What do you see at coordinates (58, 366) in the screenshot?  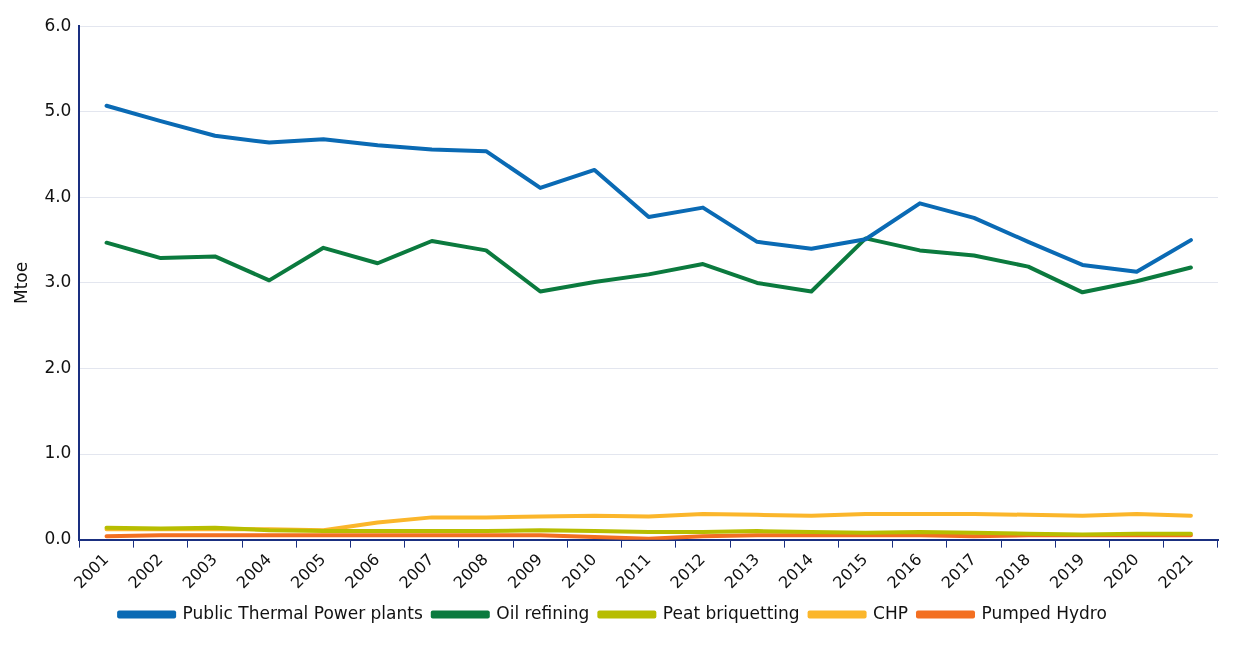 I see `y-tick-label: 2.0` at bounding box center [58, 366].